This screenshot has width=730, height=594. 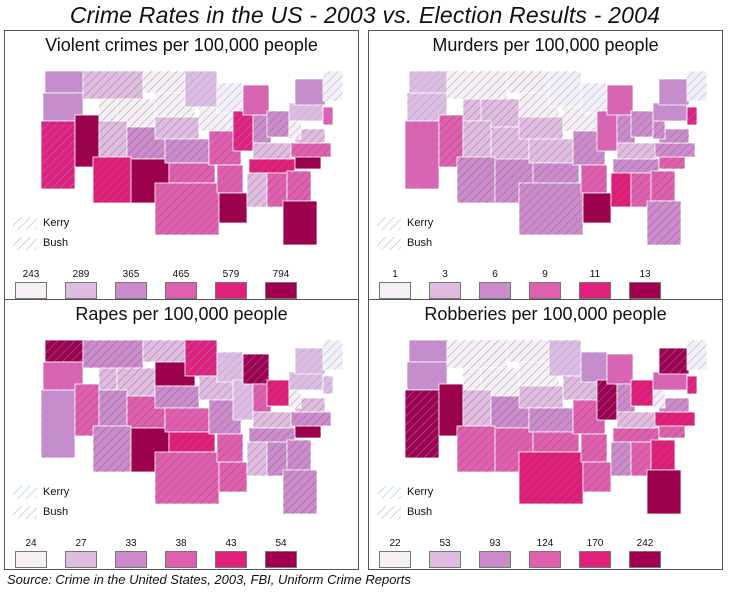 What do you see at coordinates (645, 274) in the screenshot?
I see `legend-break-value: 13` at bounding box center [645, 274].